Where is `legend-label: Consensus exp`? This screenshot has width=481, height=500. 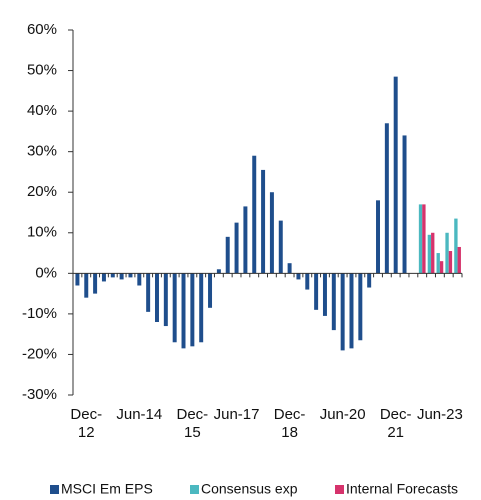 legend-label: Consensus exp is located at coordinates (249, 489).